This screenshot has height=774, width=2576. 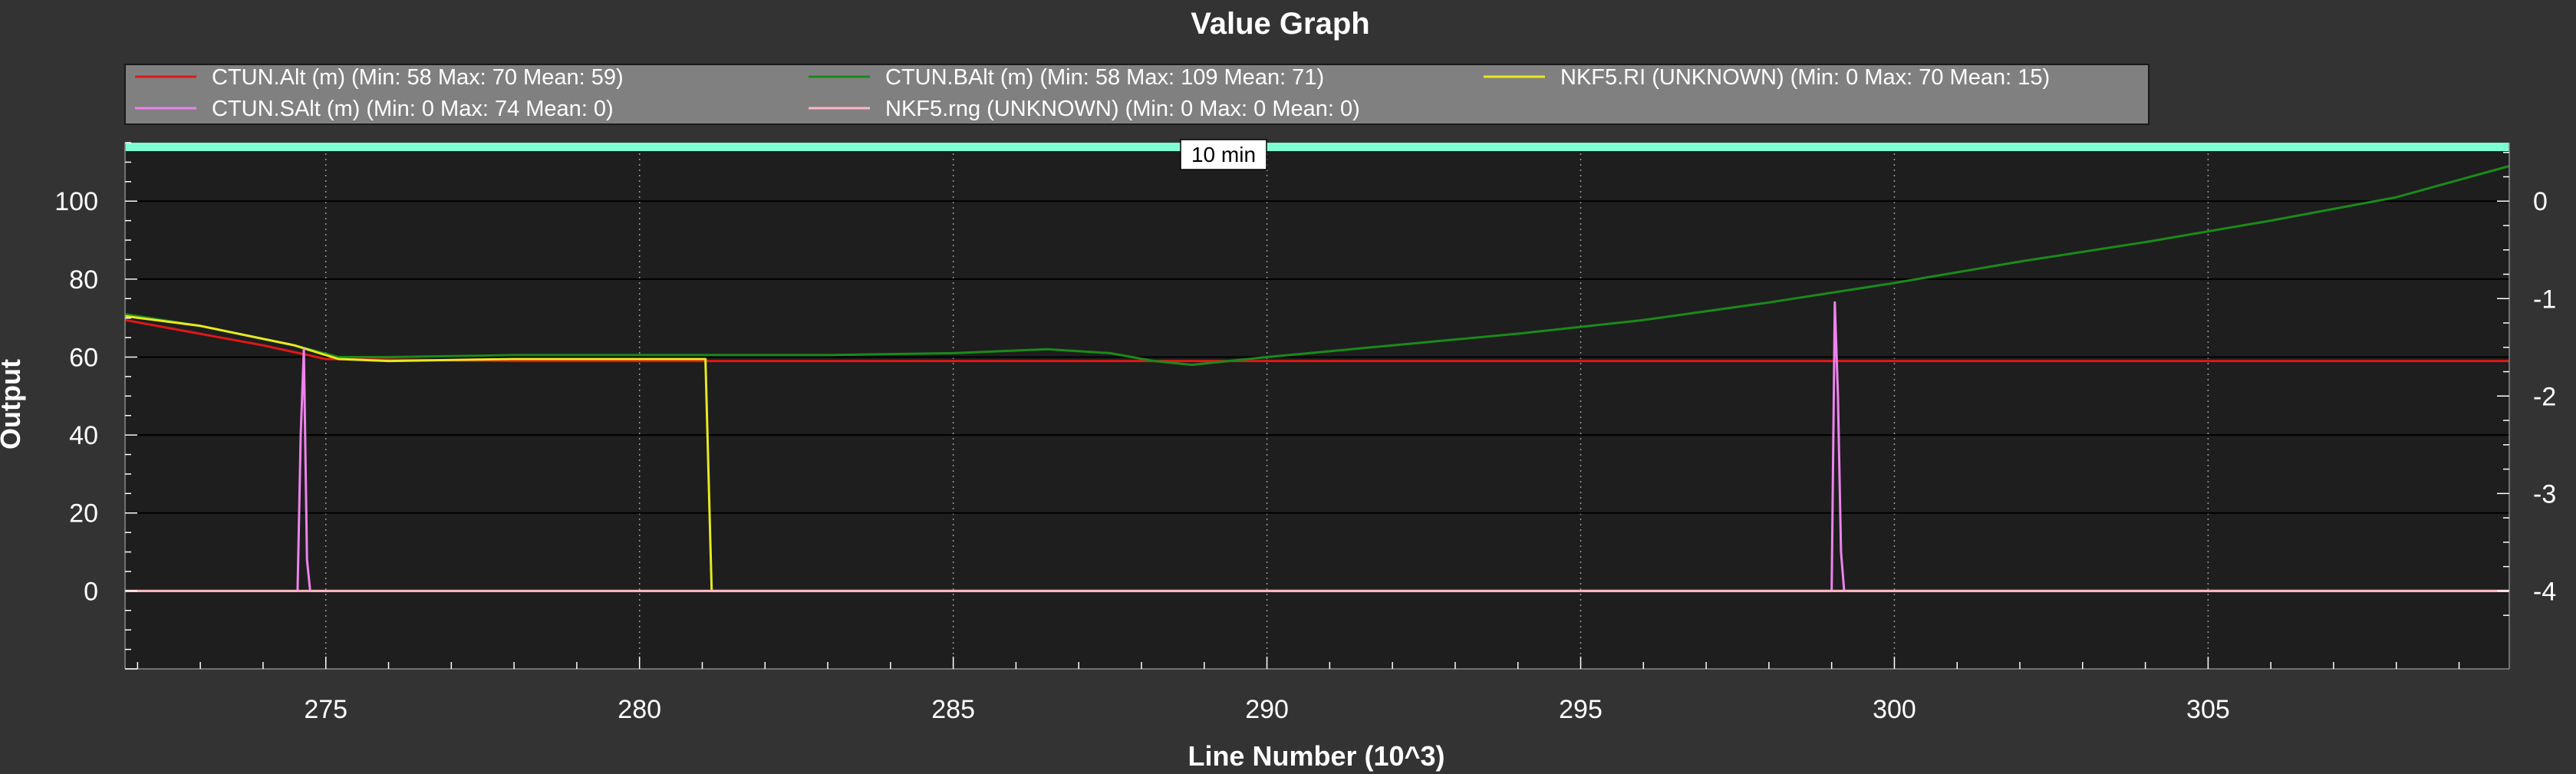 I want to click on time-badge-label: 10 min, so click(x=1223, y=154).